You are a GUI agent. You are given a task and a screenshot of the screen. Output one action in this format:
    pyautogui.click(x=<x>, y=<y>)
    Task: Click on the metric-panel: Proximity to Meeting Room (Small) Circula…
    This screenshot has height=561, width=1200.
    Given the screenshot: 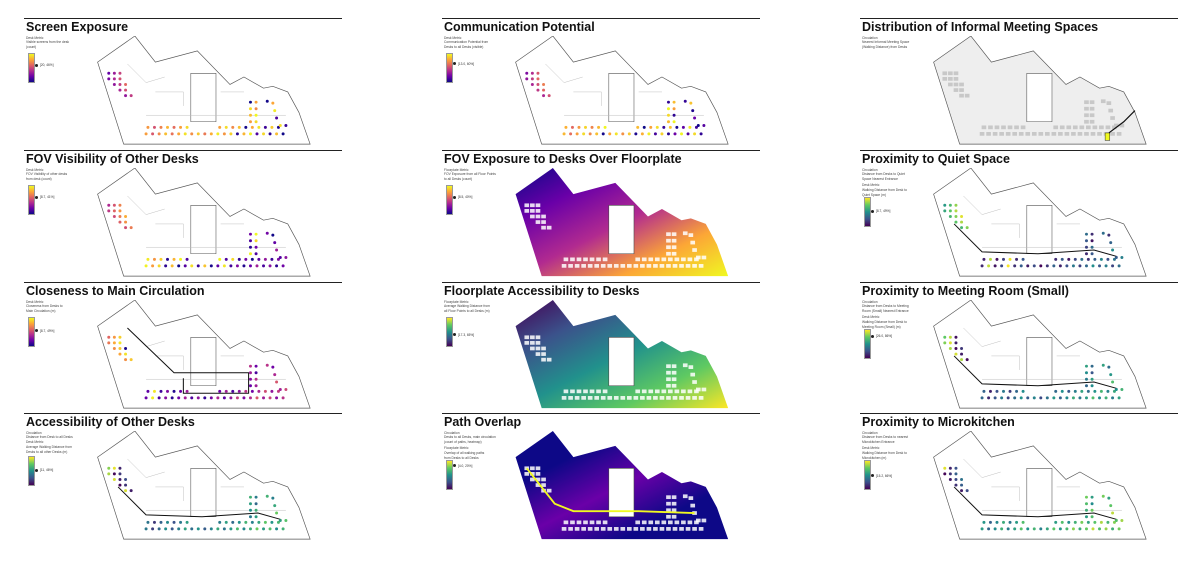 What is the action you would take?
    pyautogui.click(x=1020, y=347)
    